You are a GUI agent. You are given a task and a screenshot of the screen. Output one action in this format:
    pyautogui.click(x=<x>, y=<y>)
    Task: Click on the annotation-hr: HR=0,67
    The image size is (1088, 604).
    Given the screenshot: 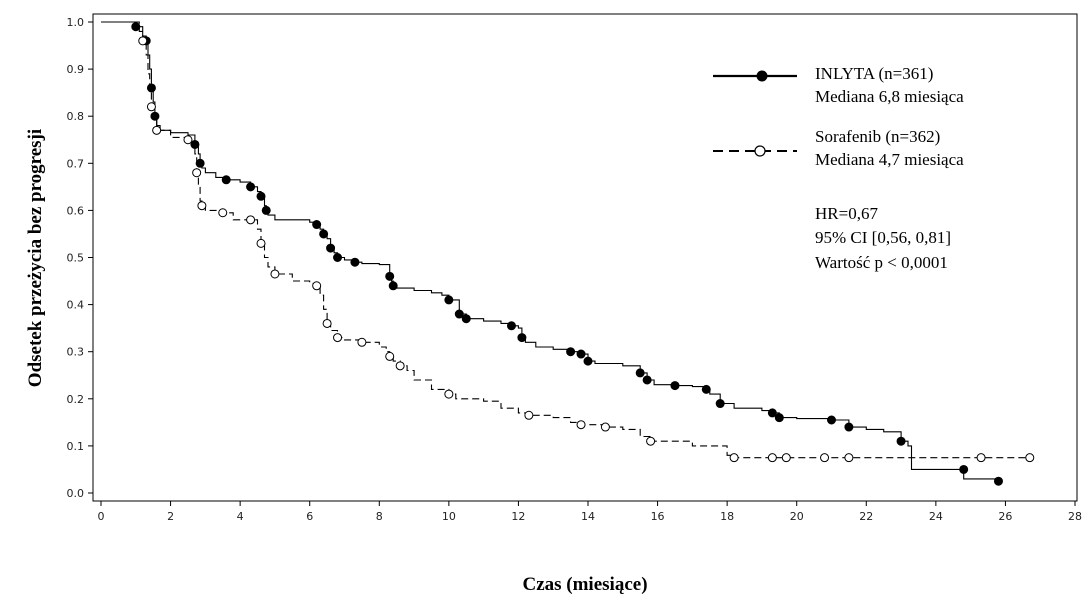 What is the action you would take?
    pyautogui.click(x=846, y=213)
    